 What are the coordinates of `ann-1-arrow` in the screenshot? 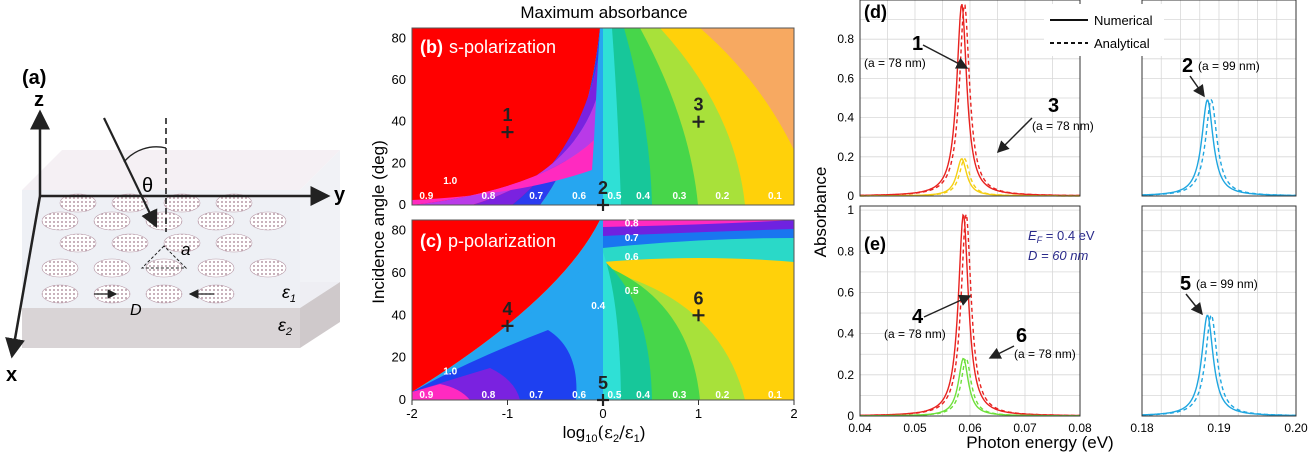 It's located at (945, 56).